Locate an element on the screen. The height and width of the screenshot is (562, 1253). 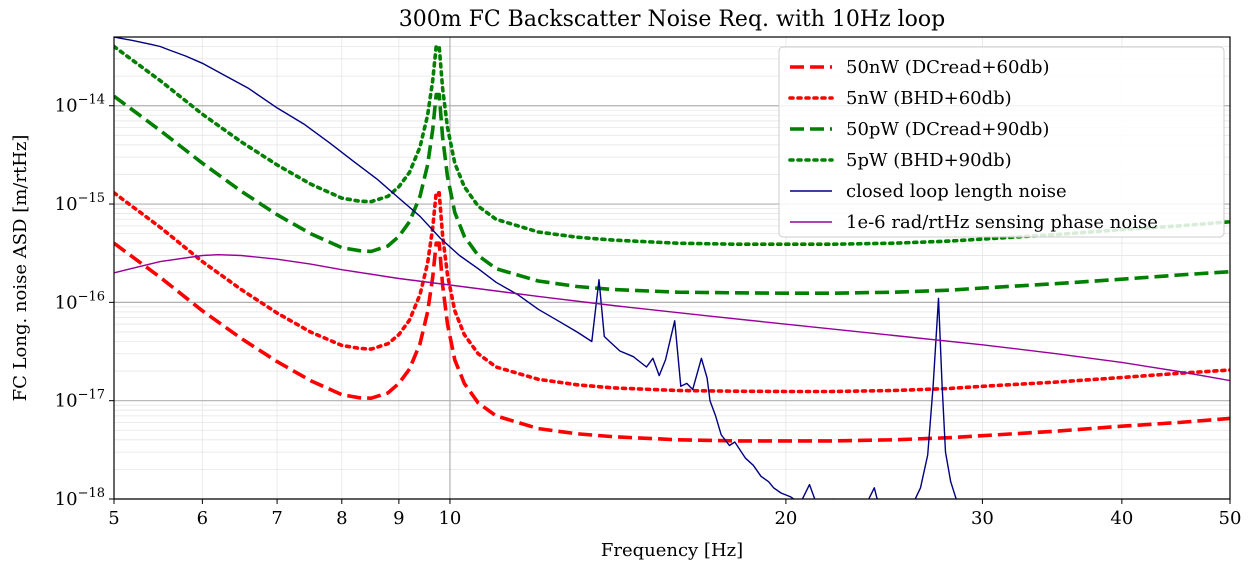
x-tick-label: 30 is located at coordinates (982, 518).